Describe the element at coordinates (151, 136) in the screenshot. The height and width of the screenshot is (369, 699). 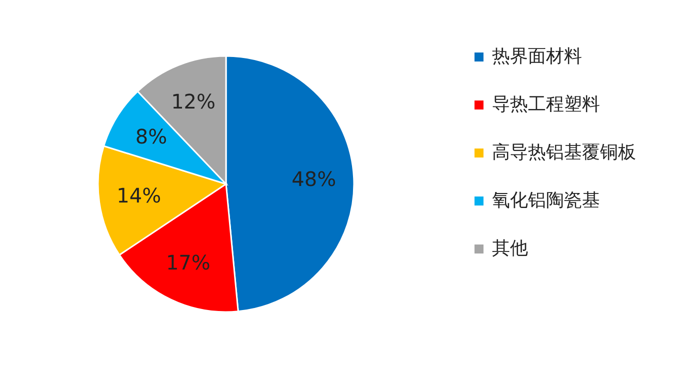
I see `data-label: 8%` at that location.